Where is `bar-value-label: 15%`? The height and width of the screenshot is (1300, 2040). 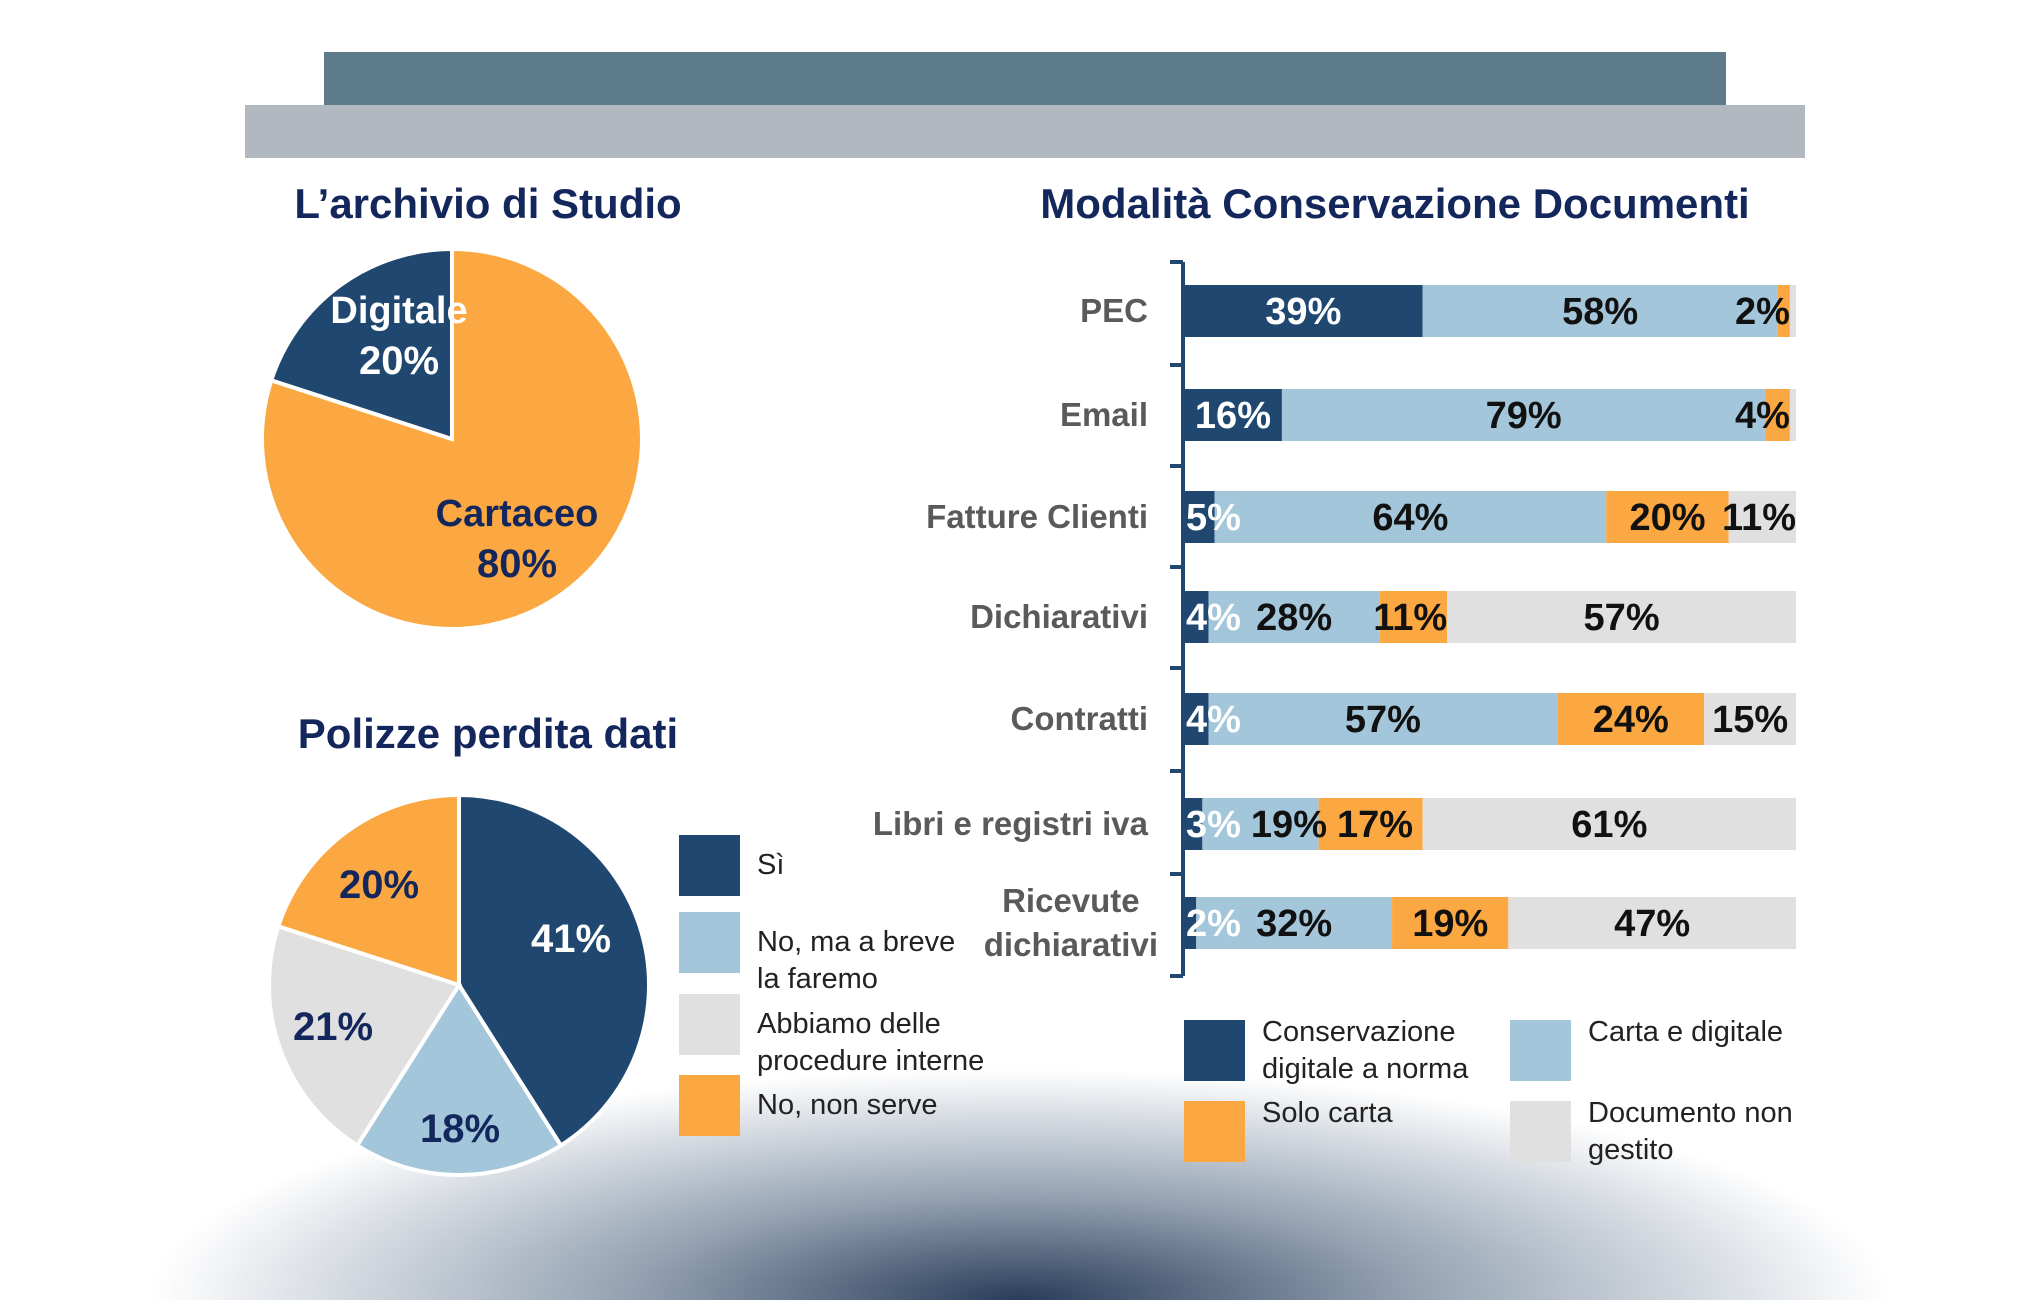 bar-value-label: 15% is located at coordinates (1750, 720).